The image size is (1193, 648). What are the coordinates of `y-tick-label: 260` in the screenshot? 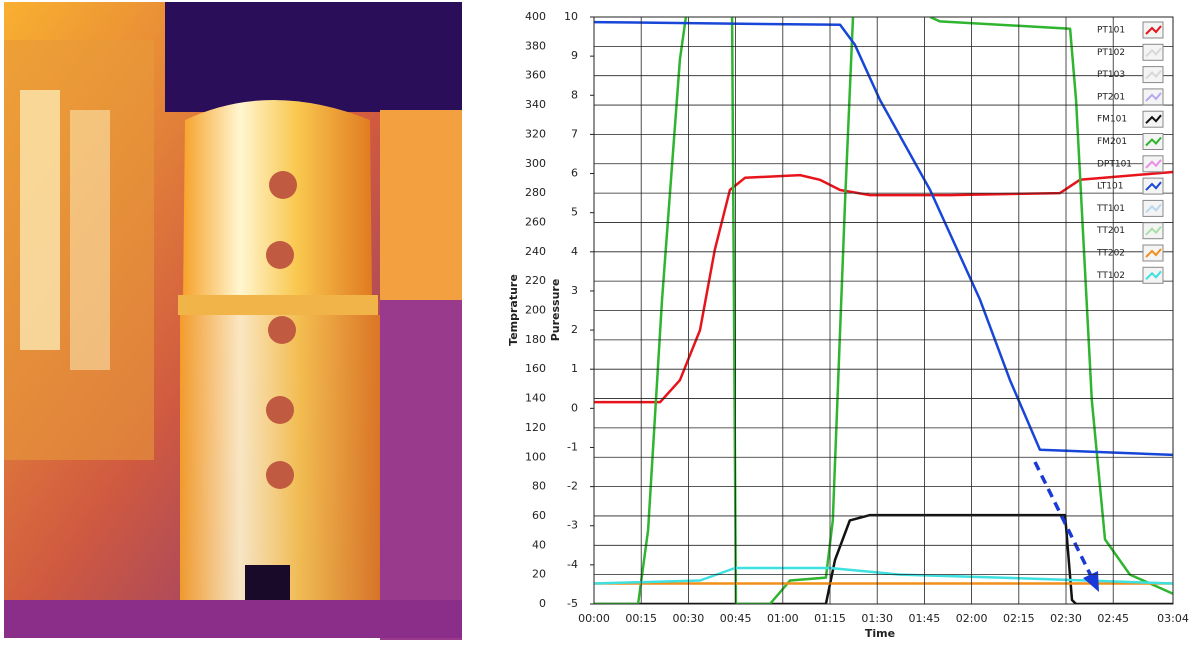 It's located at (535, 221).